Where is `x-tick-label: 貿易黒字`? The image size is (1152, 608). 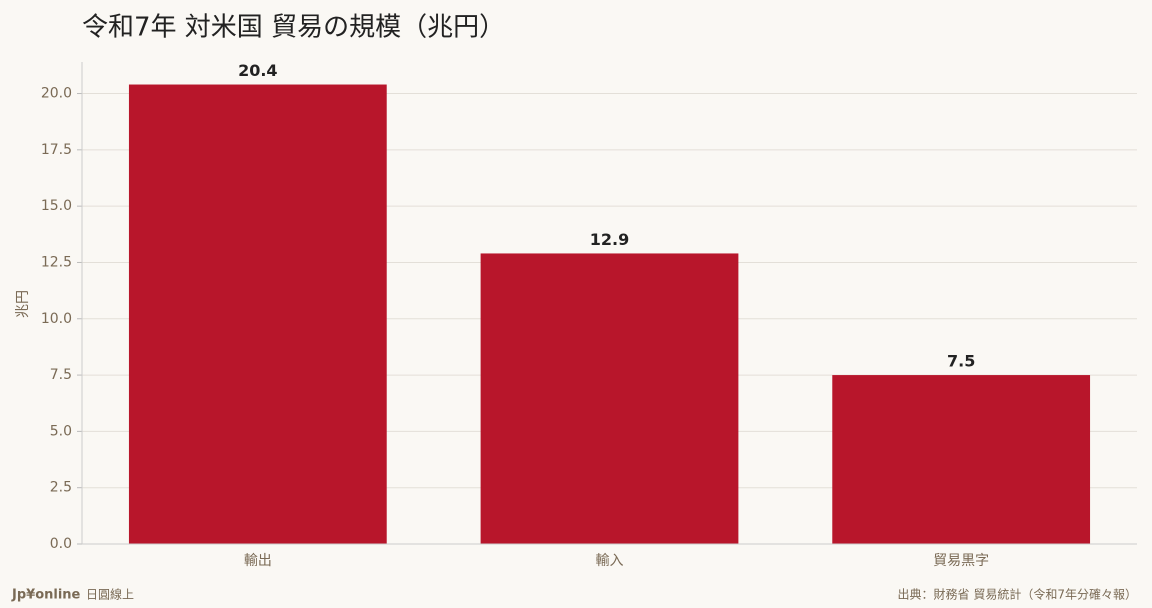
x-tick-label: 貿易黒字 is located at coordinates (961, 561).